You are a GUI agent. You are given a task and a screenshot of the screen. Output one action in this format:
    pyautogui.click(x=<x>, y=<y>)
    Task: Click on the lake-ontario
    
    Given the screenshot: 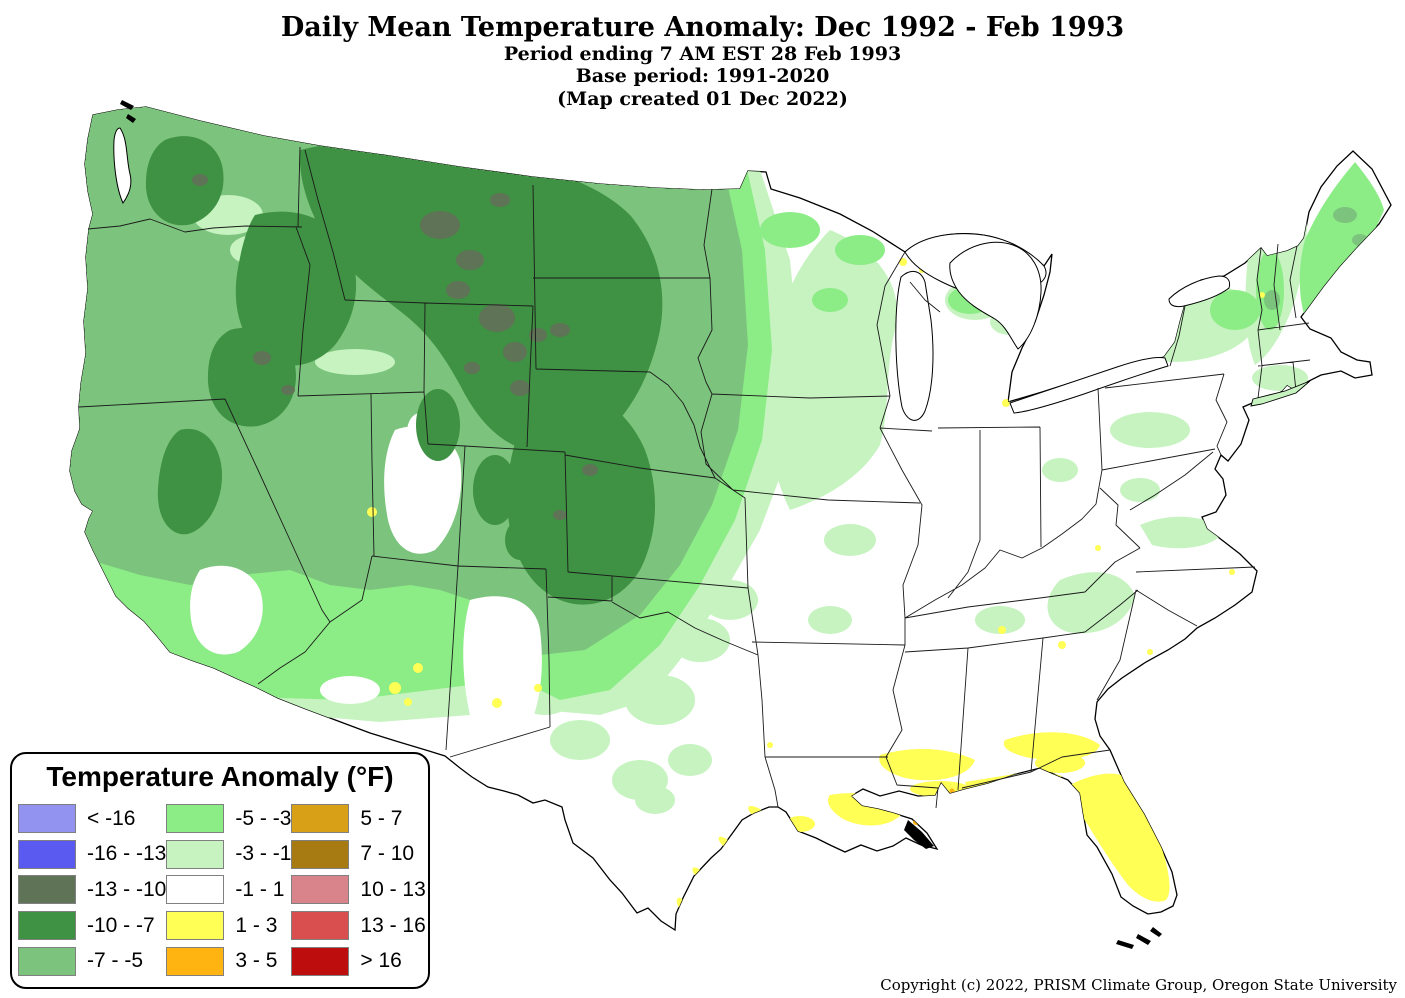 What is the action you would take?
    pyautogui.click(x=1199, y=291)
    